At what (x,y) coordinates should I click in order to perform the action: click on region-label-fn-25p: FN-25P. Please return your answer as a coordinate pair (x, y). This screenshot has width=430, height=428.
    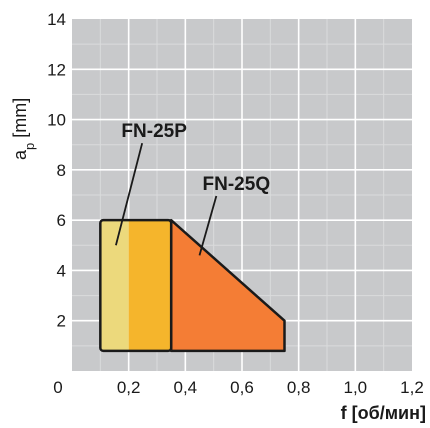
    Looking at the image, I should click on (154, 131).